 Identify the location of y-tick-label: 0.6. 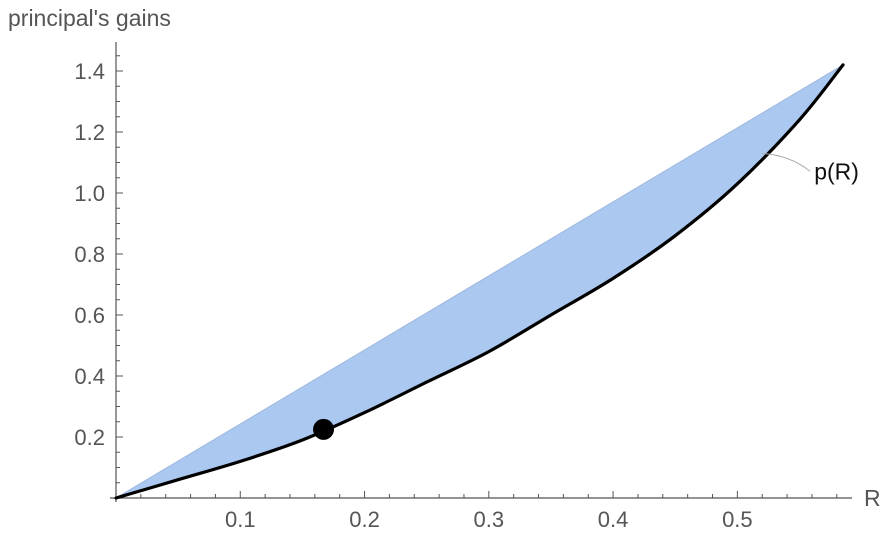
(89, 315).